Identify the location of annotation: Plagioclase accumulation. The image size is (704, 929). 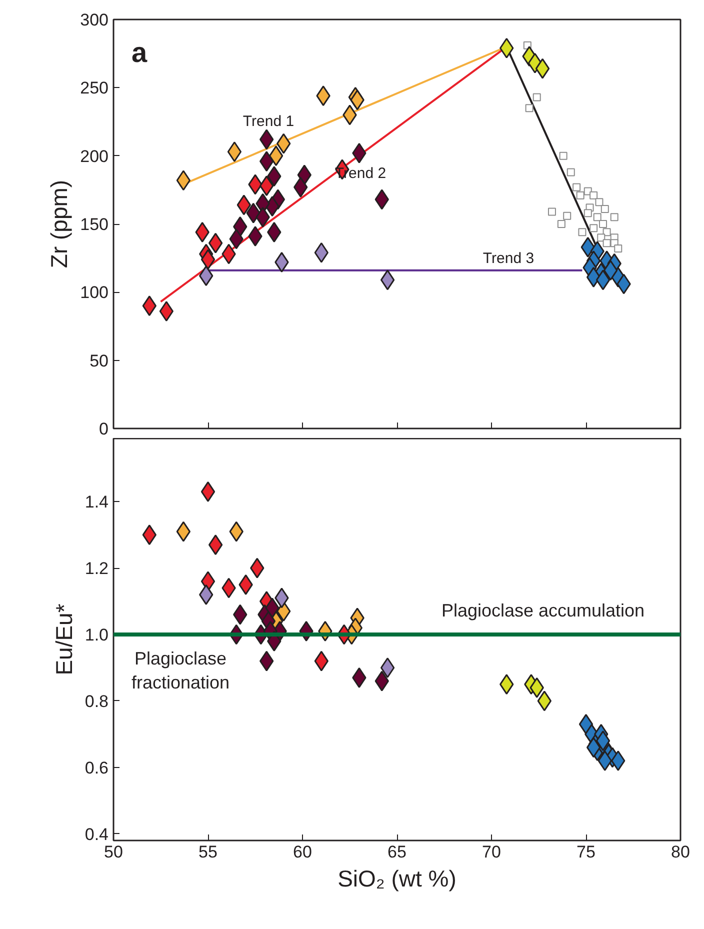
(543, 610).